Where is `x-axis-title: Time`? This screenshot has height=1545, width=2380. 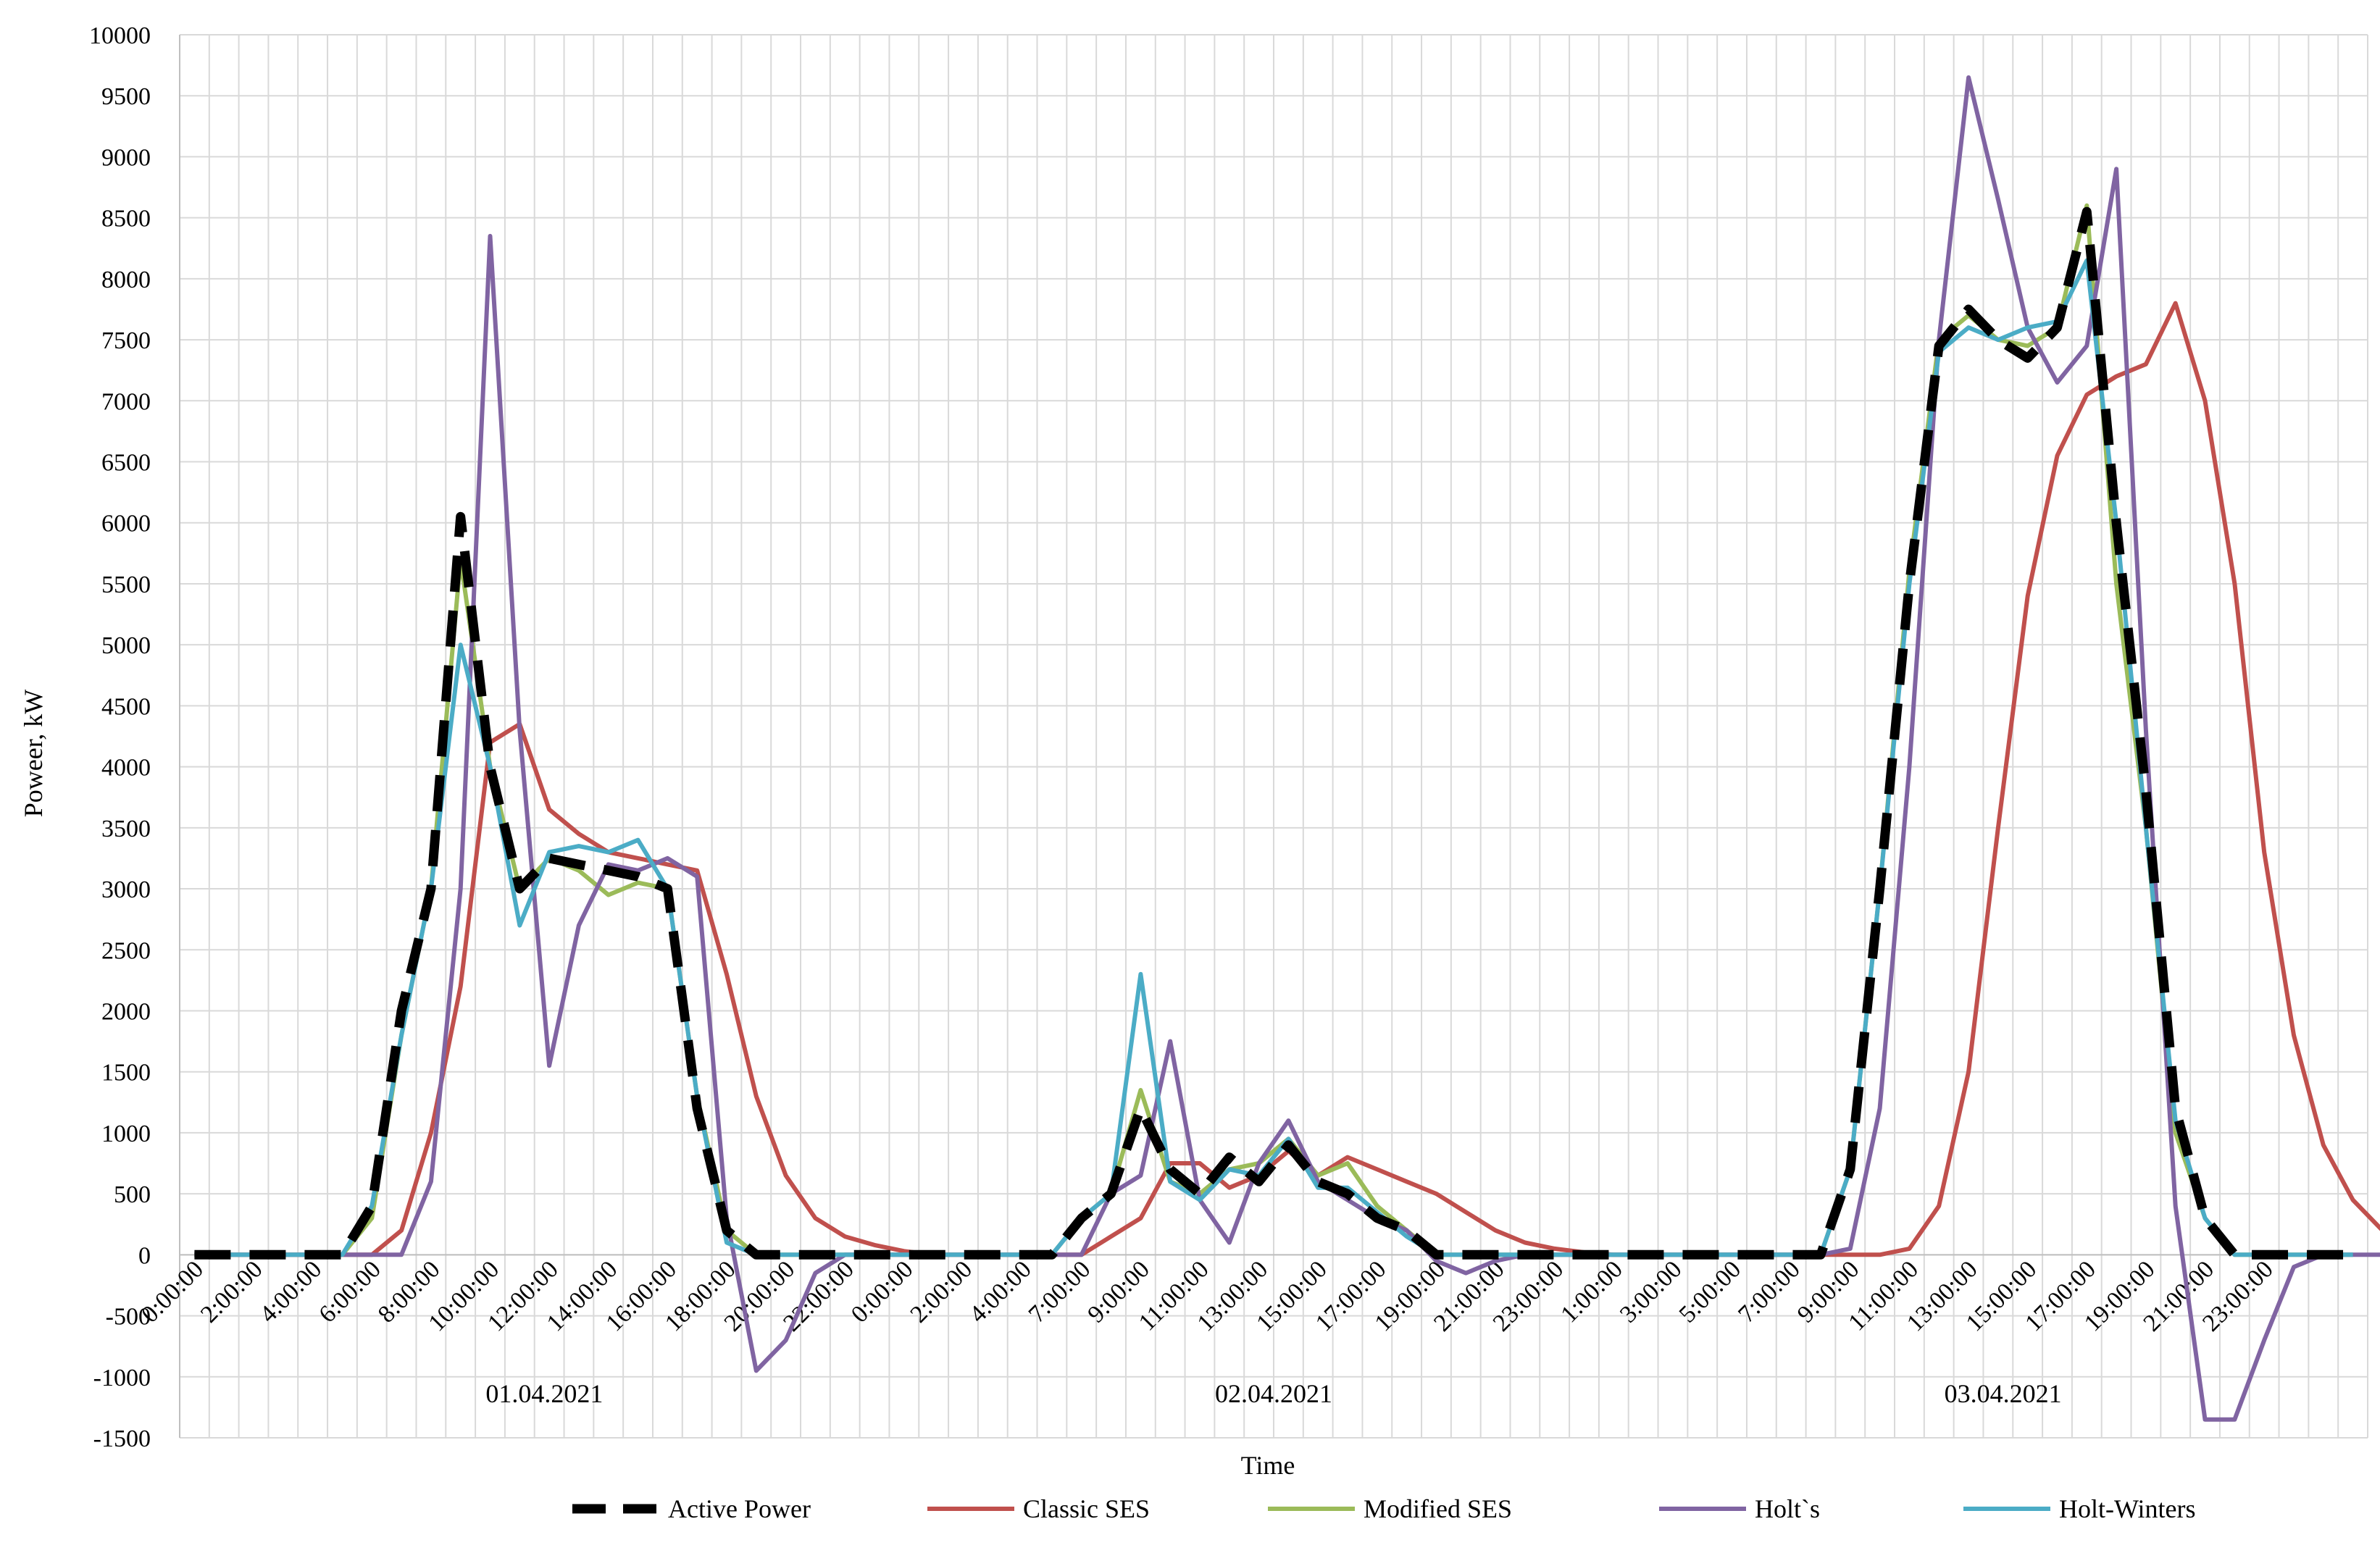 x-axis-title: Time is located at coordinates (1268, 1465).